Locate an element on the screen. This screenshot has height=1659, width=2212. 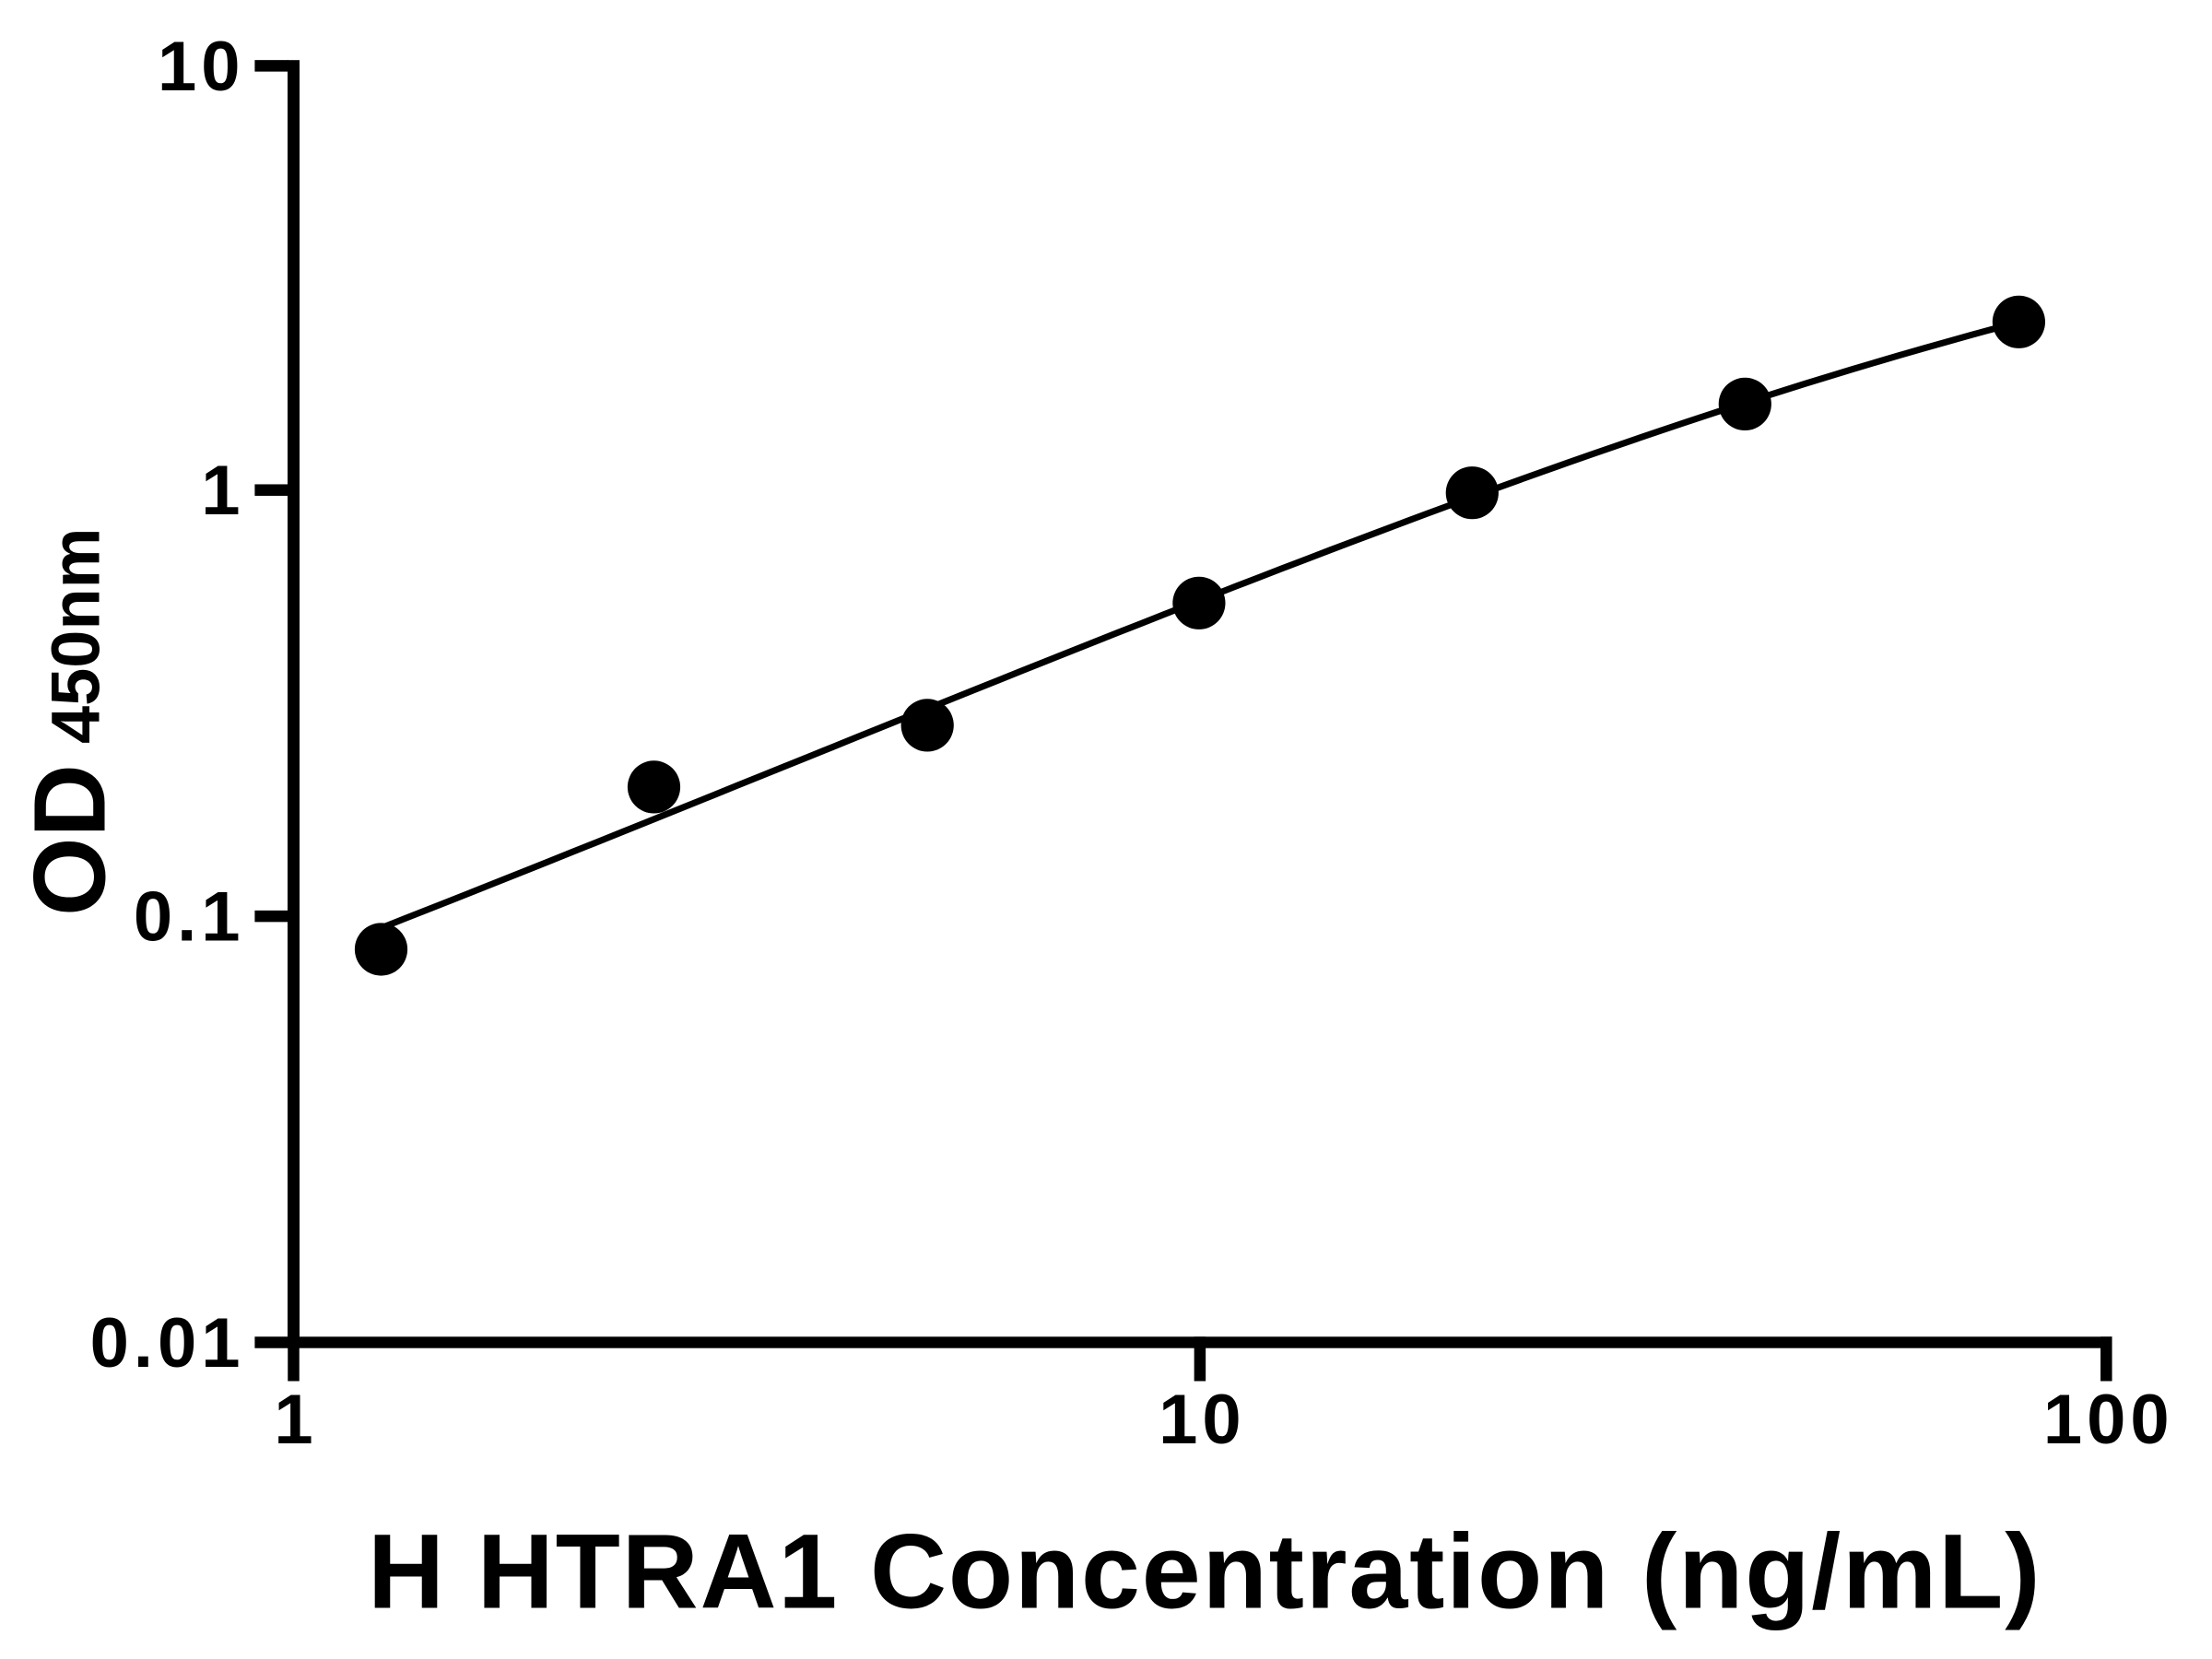
svg-text: H HTRA1 Concentration (ng/mL) is located at coordinates (1204, 1572).